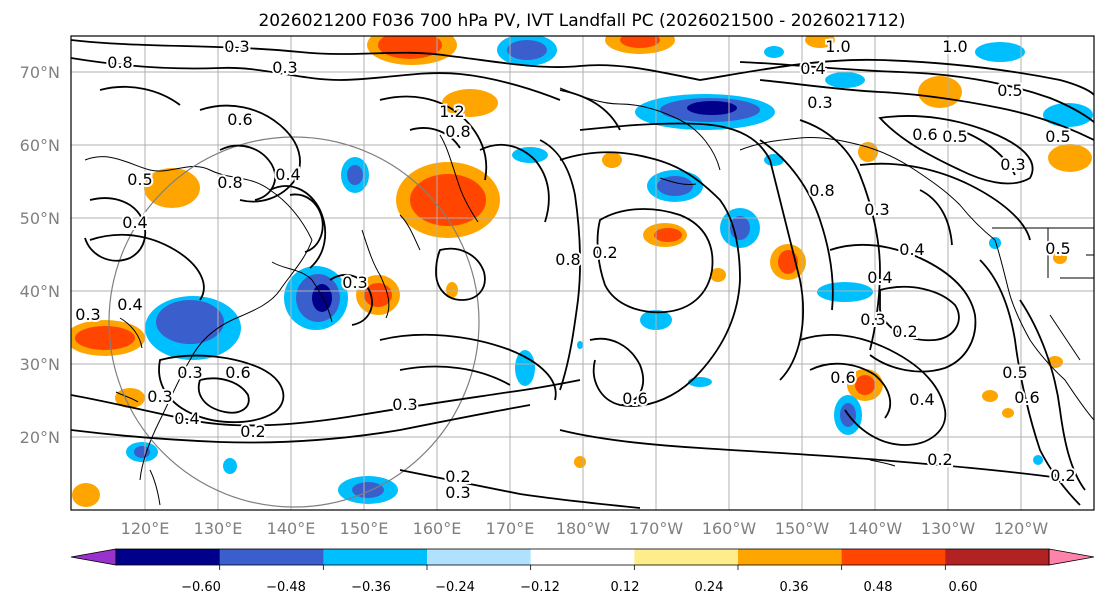 Image resolution: width=1105 pixels, height=608 pixels. What do you see at coordinates (1021, 528) in the screenshot?
I see `lon-label: 120°W` at bounding box center [1021, 528].